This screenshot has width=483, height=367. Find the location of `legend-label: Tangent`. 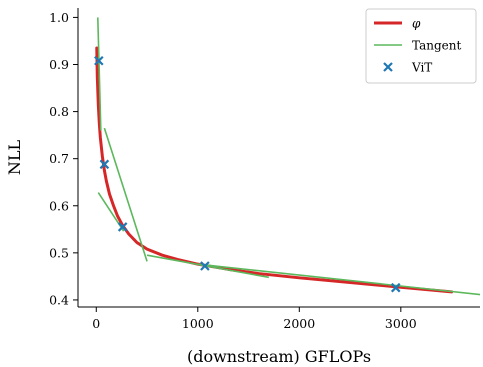

legend-label: Tangent is located at coordinates (436, 46).